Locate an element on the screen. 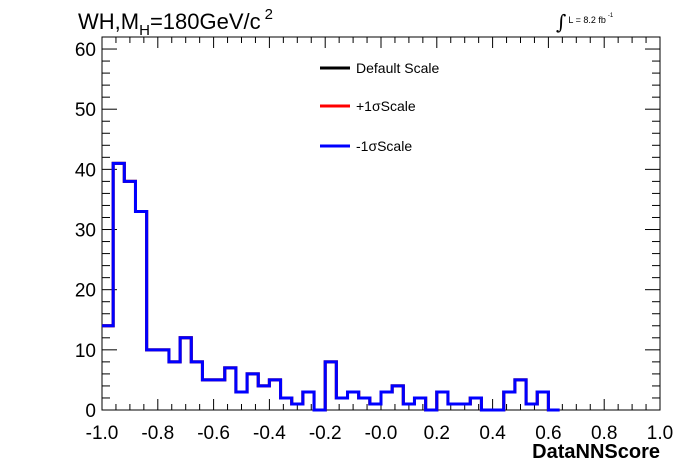 This screenshot has width=696, height=472. legend-label-2: -1σScale is located at coordinates (384, 146).